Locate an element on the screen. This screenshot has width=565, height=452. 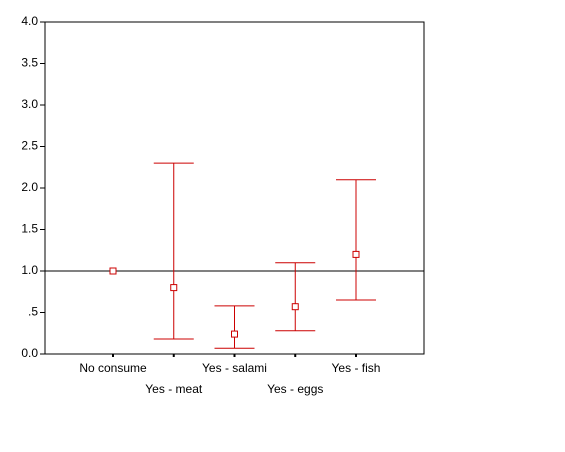
x-tick-label: Yes - meat is located at coordinates (174, 389).